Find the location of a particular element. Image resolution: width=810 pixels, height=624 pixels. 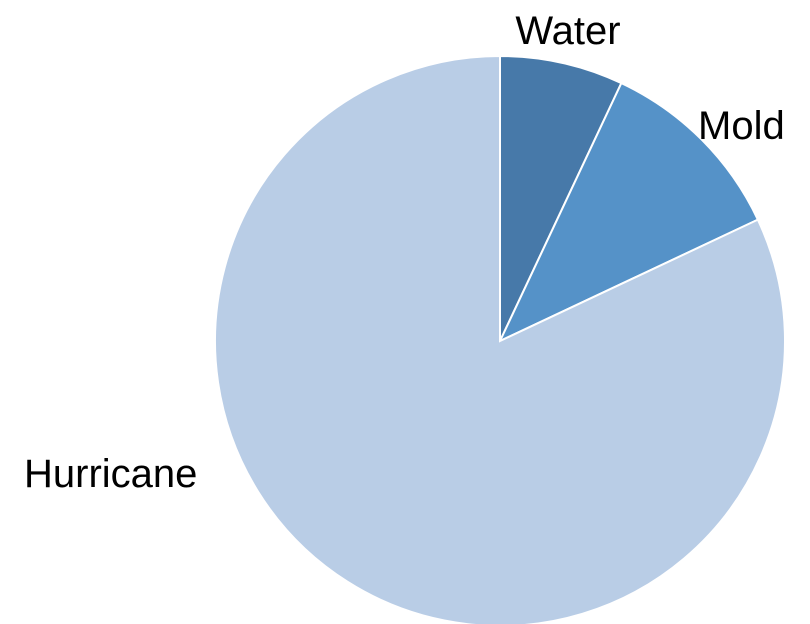

pie-slice-mold is located at coordinates (628, 212).